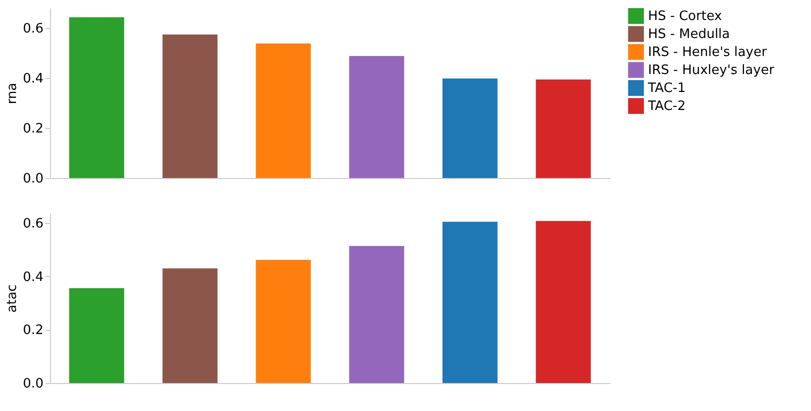 This screenshot has width=811, height=411. I want to click on legend-label: HS - Medulla, so click(689, 34).